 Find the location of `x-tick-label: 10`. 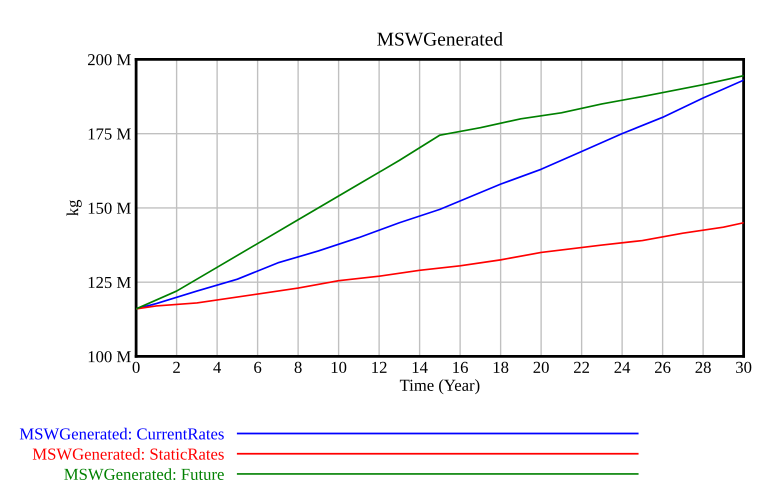

x-tick-label: 10 is located at coordinates (339, 367).